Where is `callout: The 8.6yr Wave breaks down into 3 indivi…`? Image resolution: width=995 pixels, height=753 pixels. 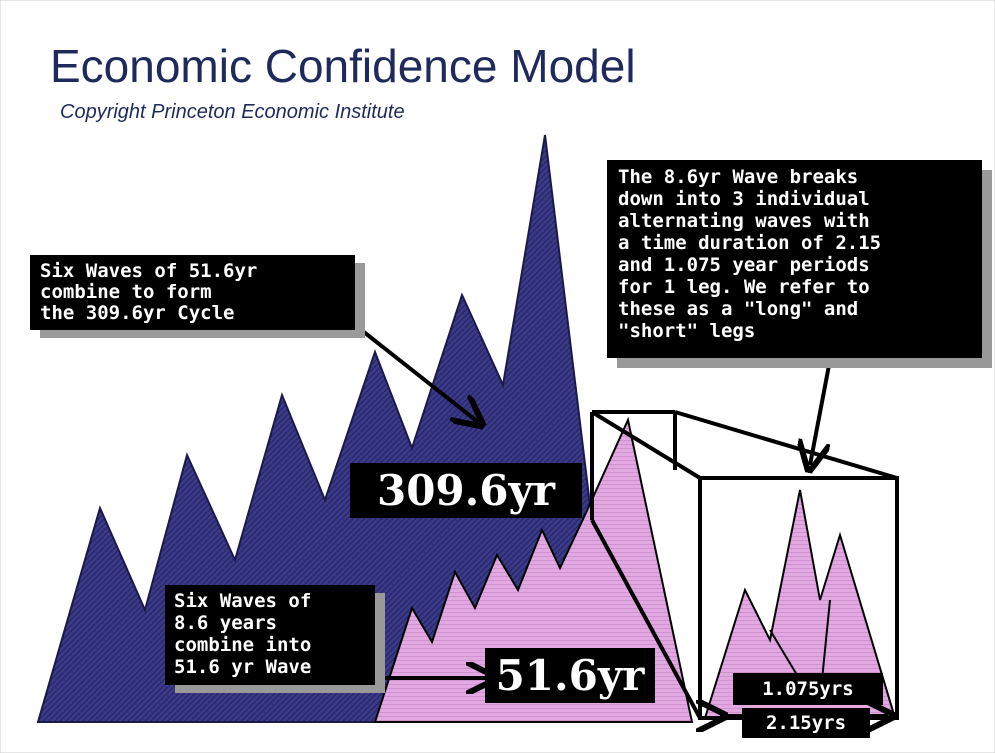 callout: The 8.6yr Wave breaks down into 3 indivi… is located at coordinates (799, 264).